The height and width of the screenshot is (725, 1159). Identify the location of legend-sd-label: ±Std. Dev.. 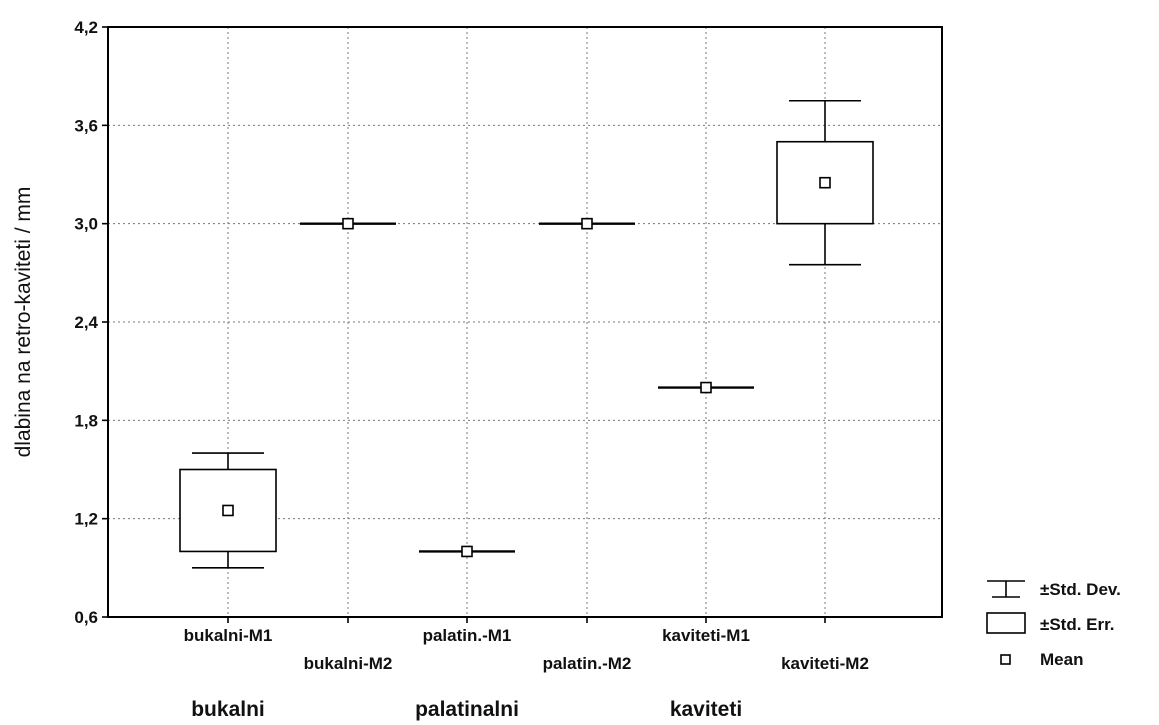
(1080, 589).